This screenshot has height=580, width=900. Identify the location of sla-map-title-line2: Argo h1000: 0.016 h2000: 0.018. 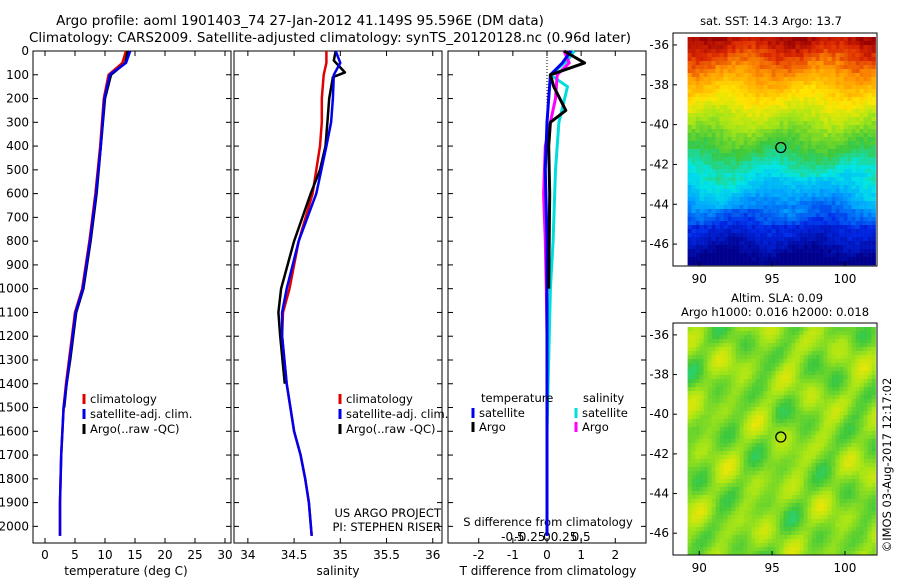
(775, 312).